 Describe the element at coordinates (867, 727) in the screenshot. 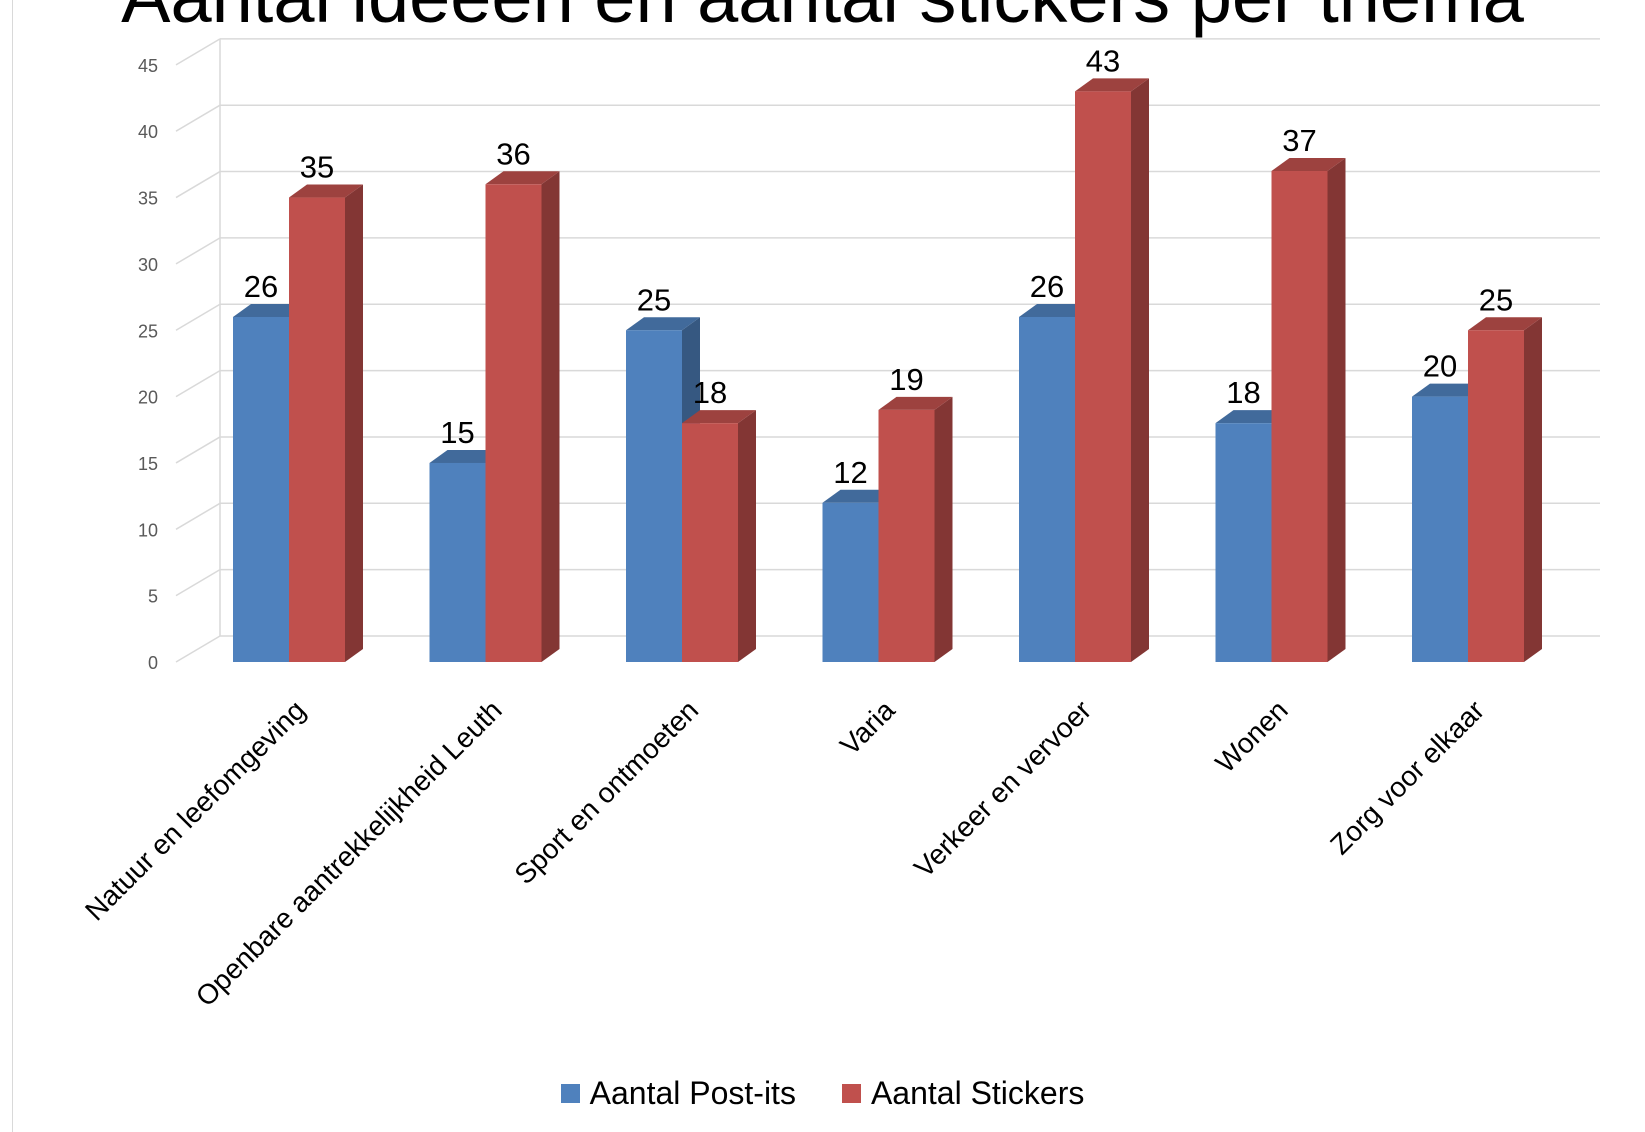

I see `x-tick-label: Varia` at that location.